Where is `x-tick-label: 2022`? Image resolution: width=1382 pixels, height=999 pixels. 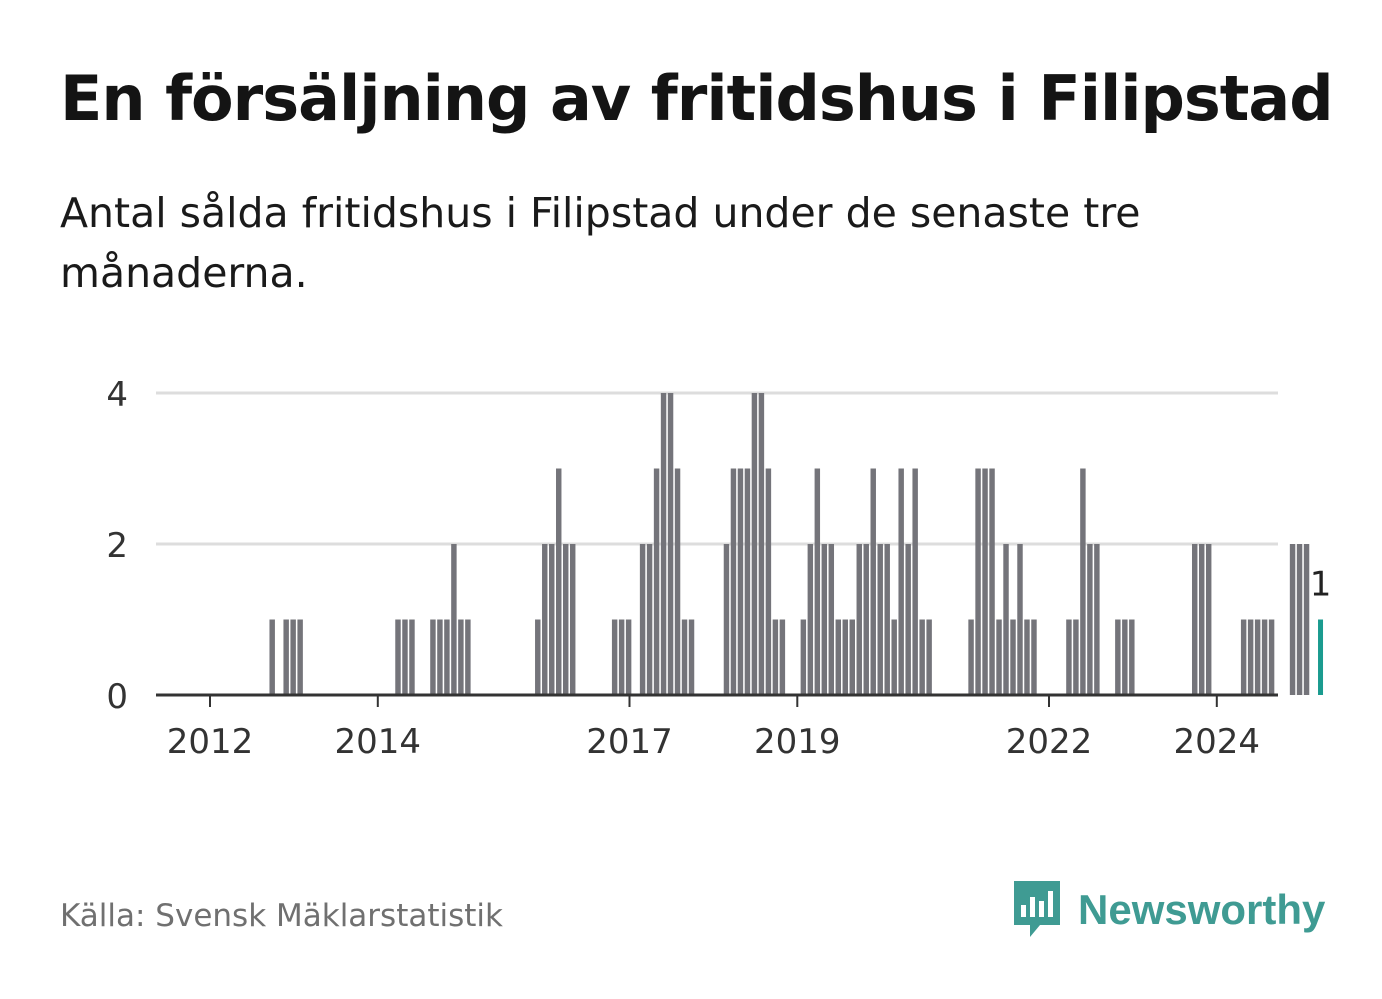 x-tick-label: 2022 is located at coordinates (1049, 742).